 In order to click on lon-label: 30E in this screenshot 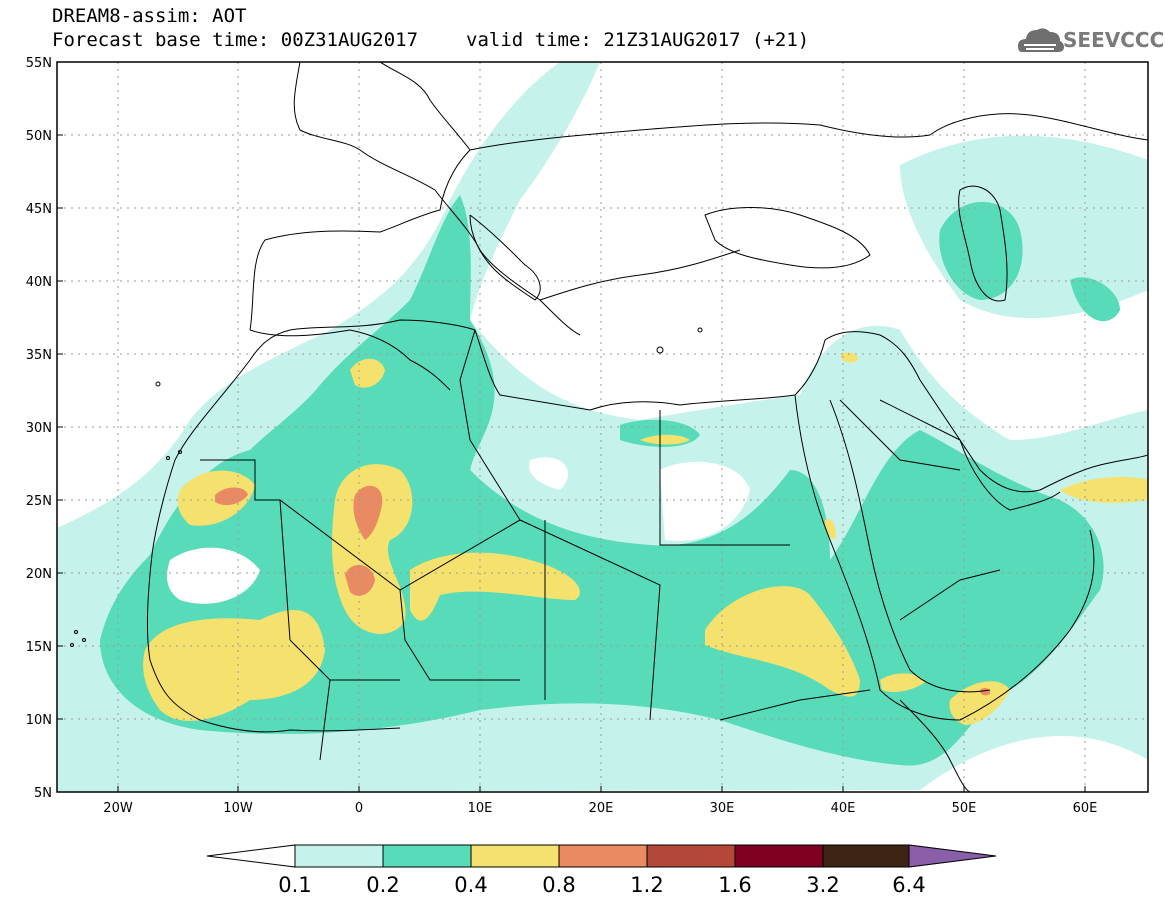, I will do `click(722, 808)`.